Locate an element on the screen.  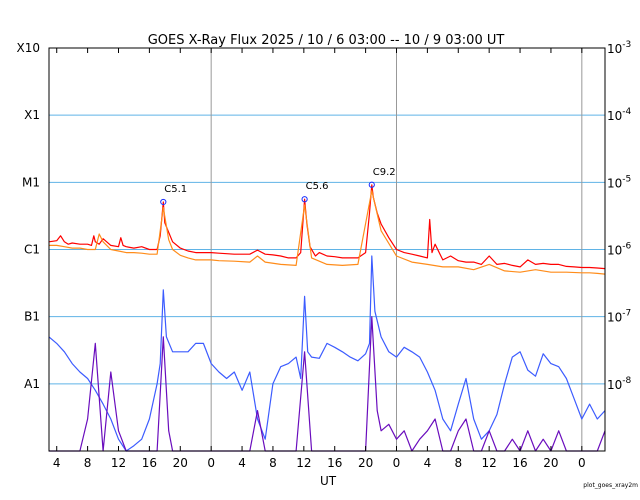
footer-label: plot_goes_xray2m is located at coordinates (610, 485).